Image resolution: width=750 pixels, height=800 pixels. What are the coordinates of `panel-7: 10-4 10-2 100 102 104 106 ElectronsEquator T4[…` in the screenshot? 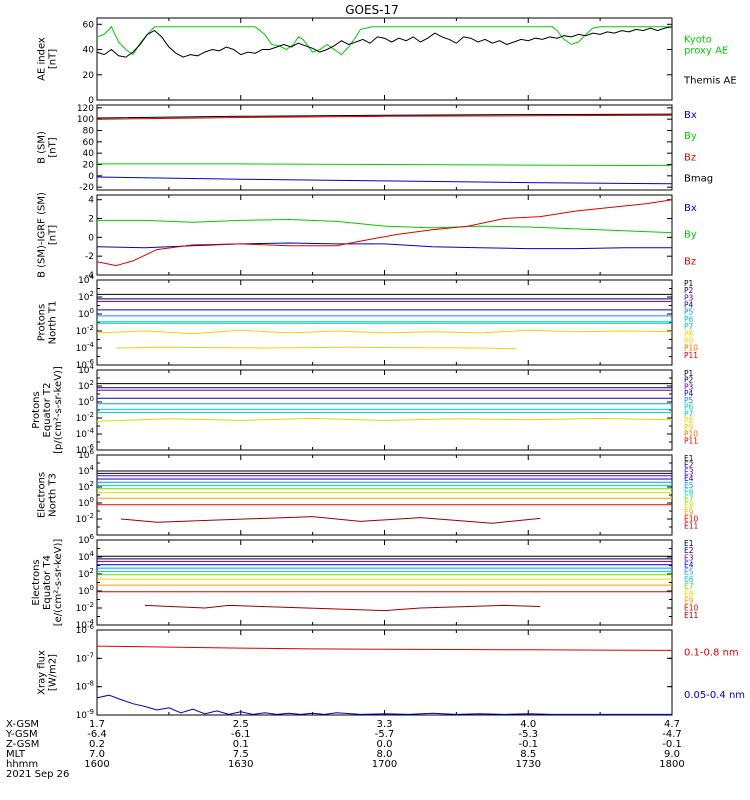 It's located at (365, 582).